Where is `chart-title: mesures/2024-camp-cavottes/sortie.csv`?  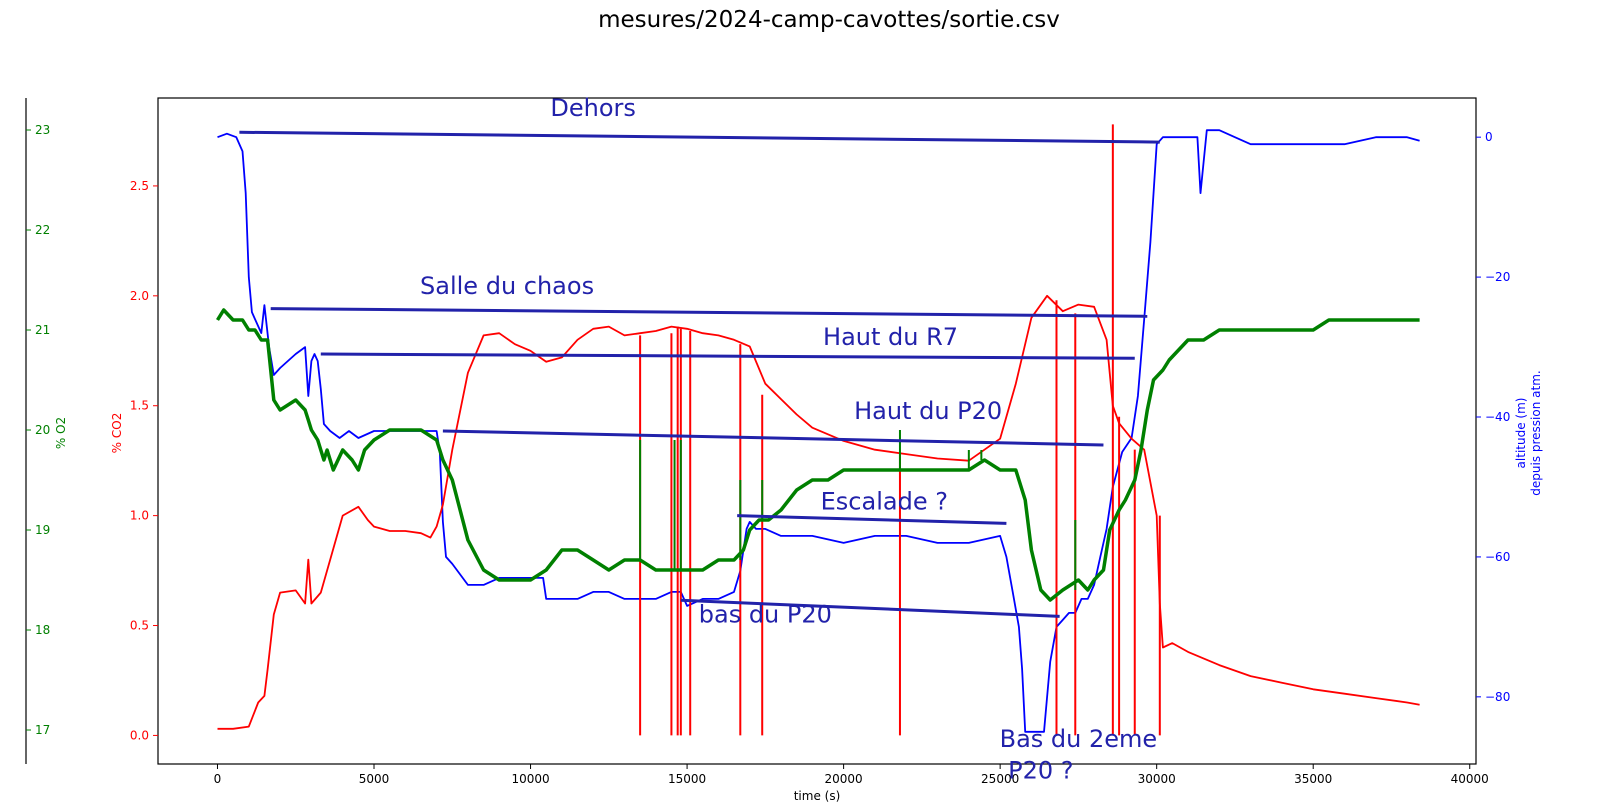 chart-title: mesures/2024-camp-cavottes/sortie.csv is located at coordinates (829, 20).